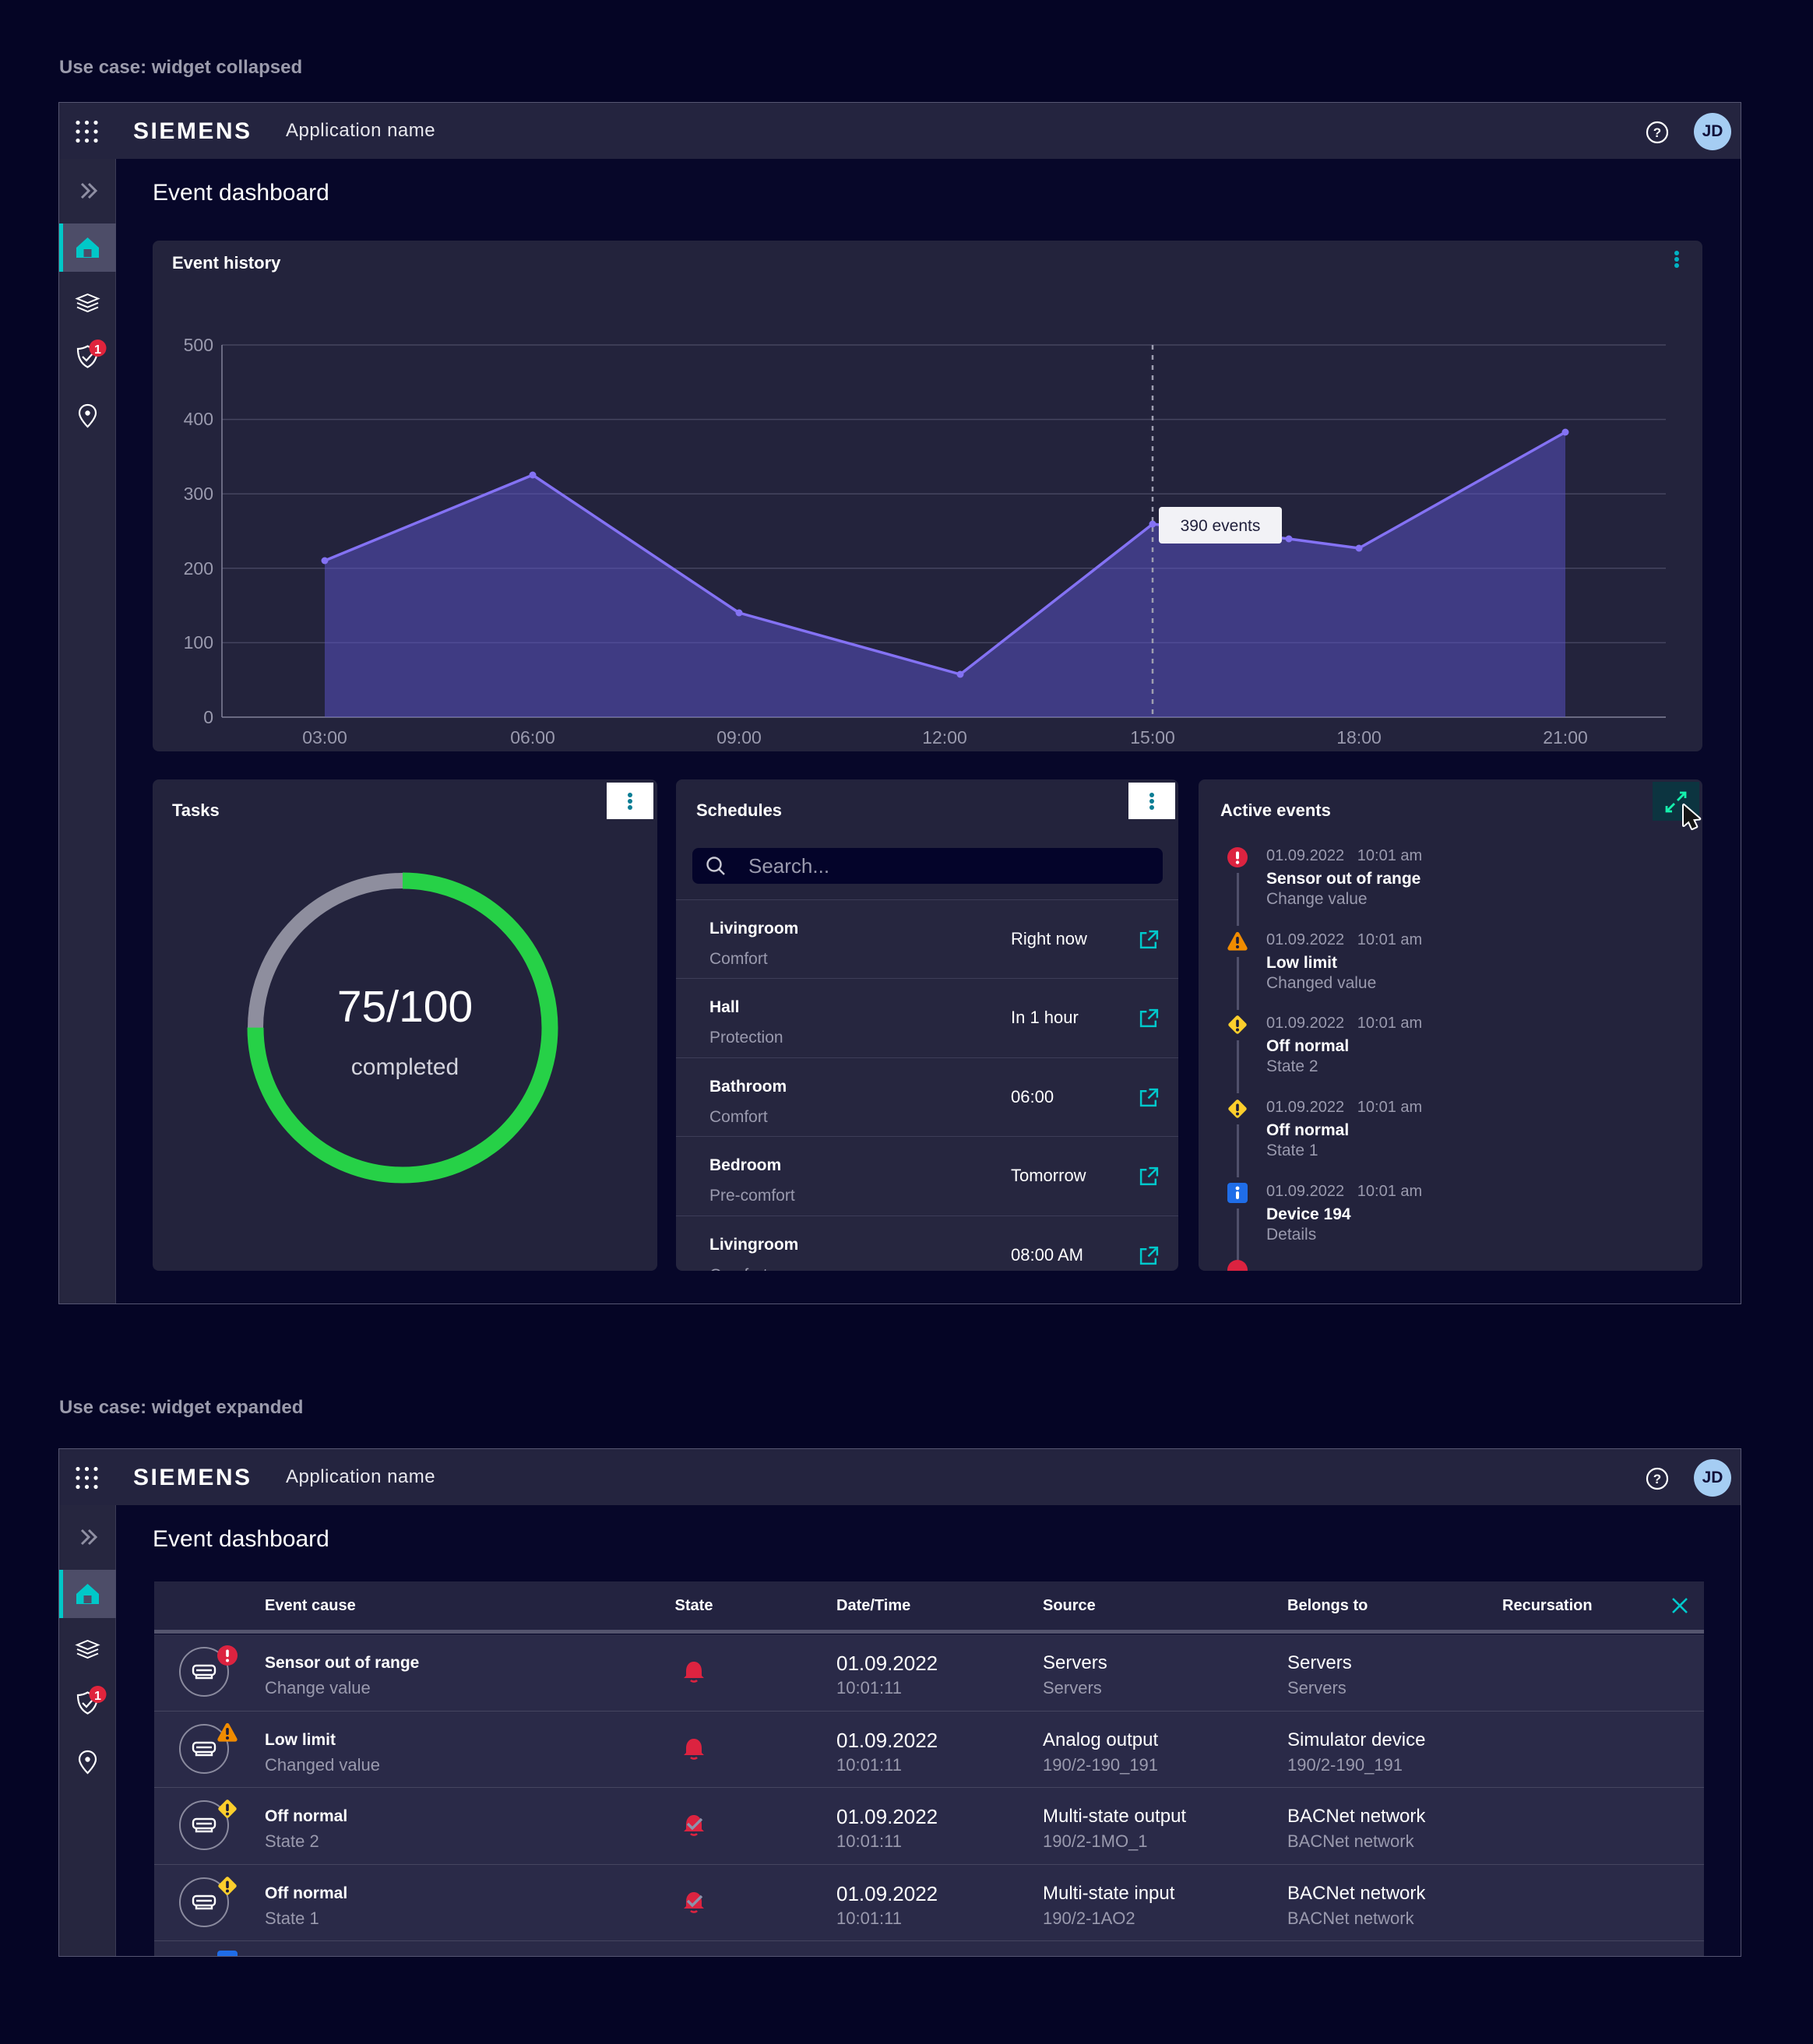  I want to click on svg-text: 15:00, so click(1152, 737).